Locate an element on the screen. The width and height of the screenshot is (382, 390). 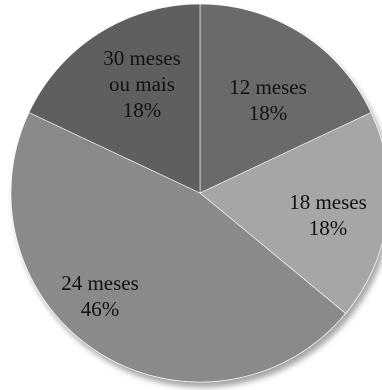
slice-label-18-meses: 18 meses 18% is located at coordinates (328, 215).